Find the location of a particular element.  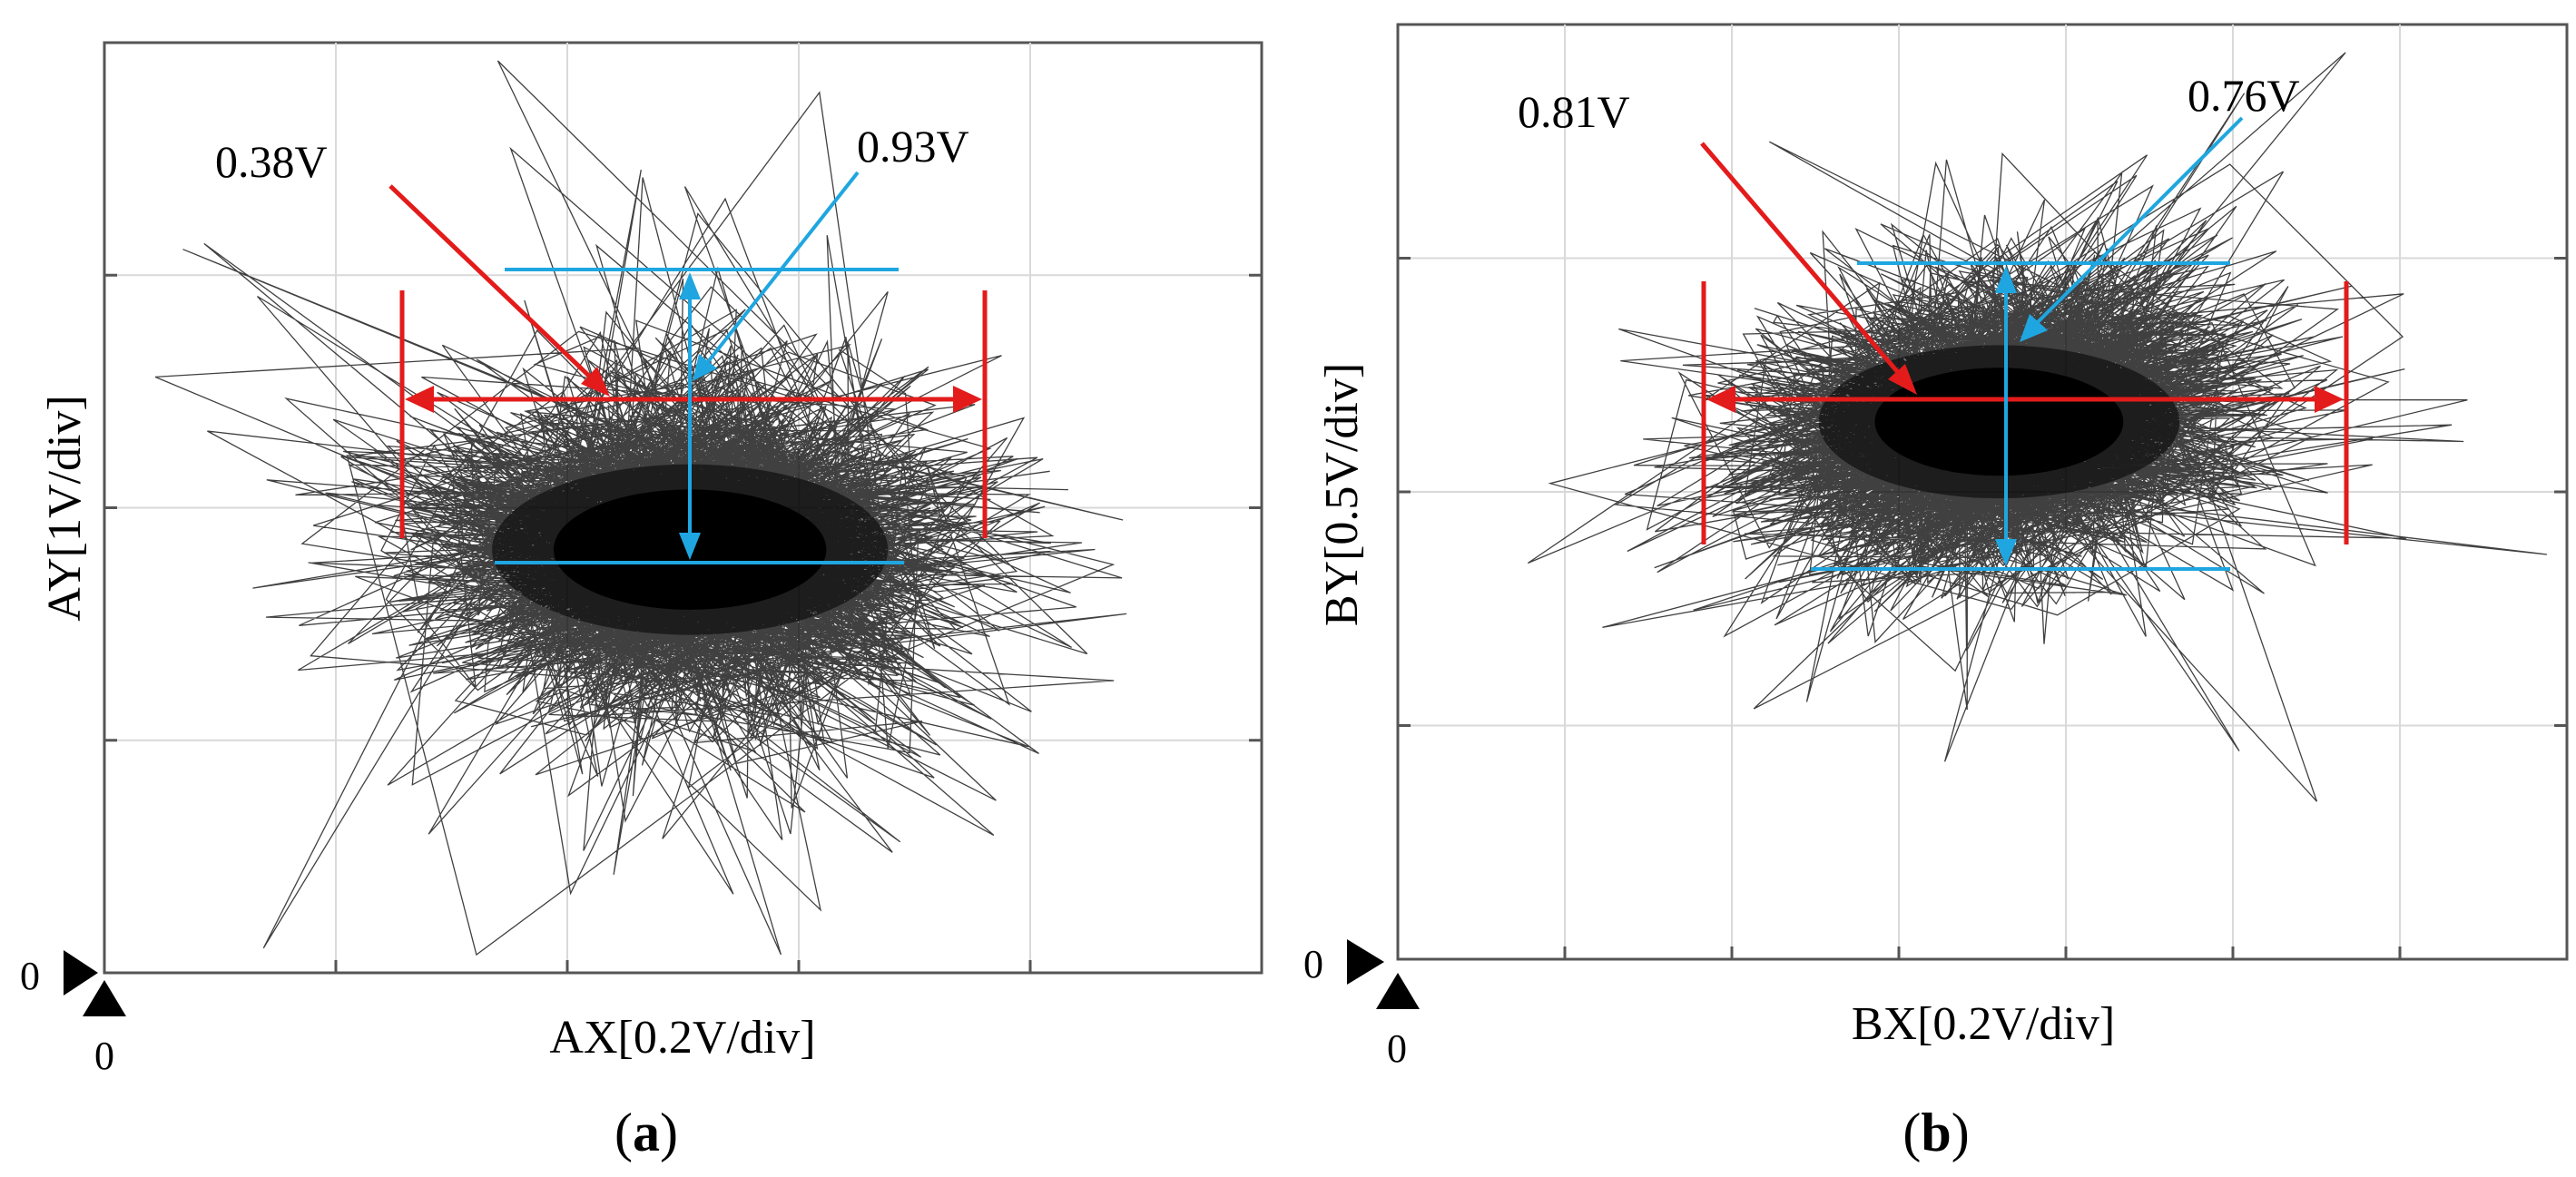

x-origin-marker-b is located at coordinates (1398, 991).